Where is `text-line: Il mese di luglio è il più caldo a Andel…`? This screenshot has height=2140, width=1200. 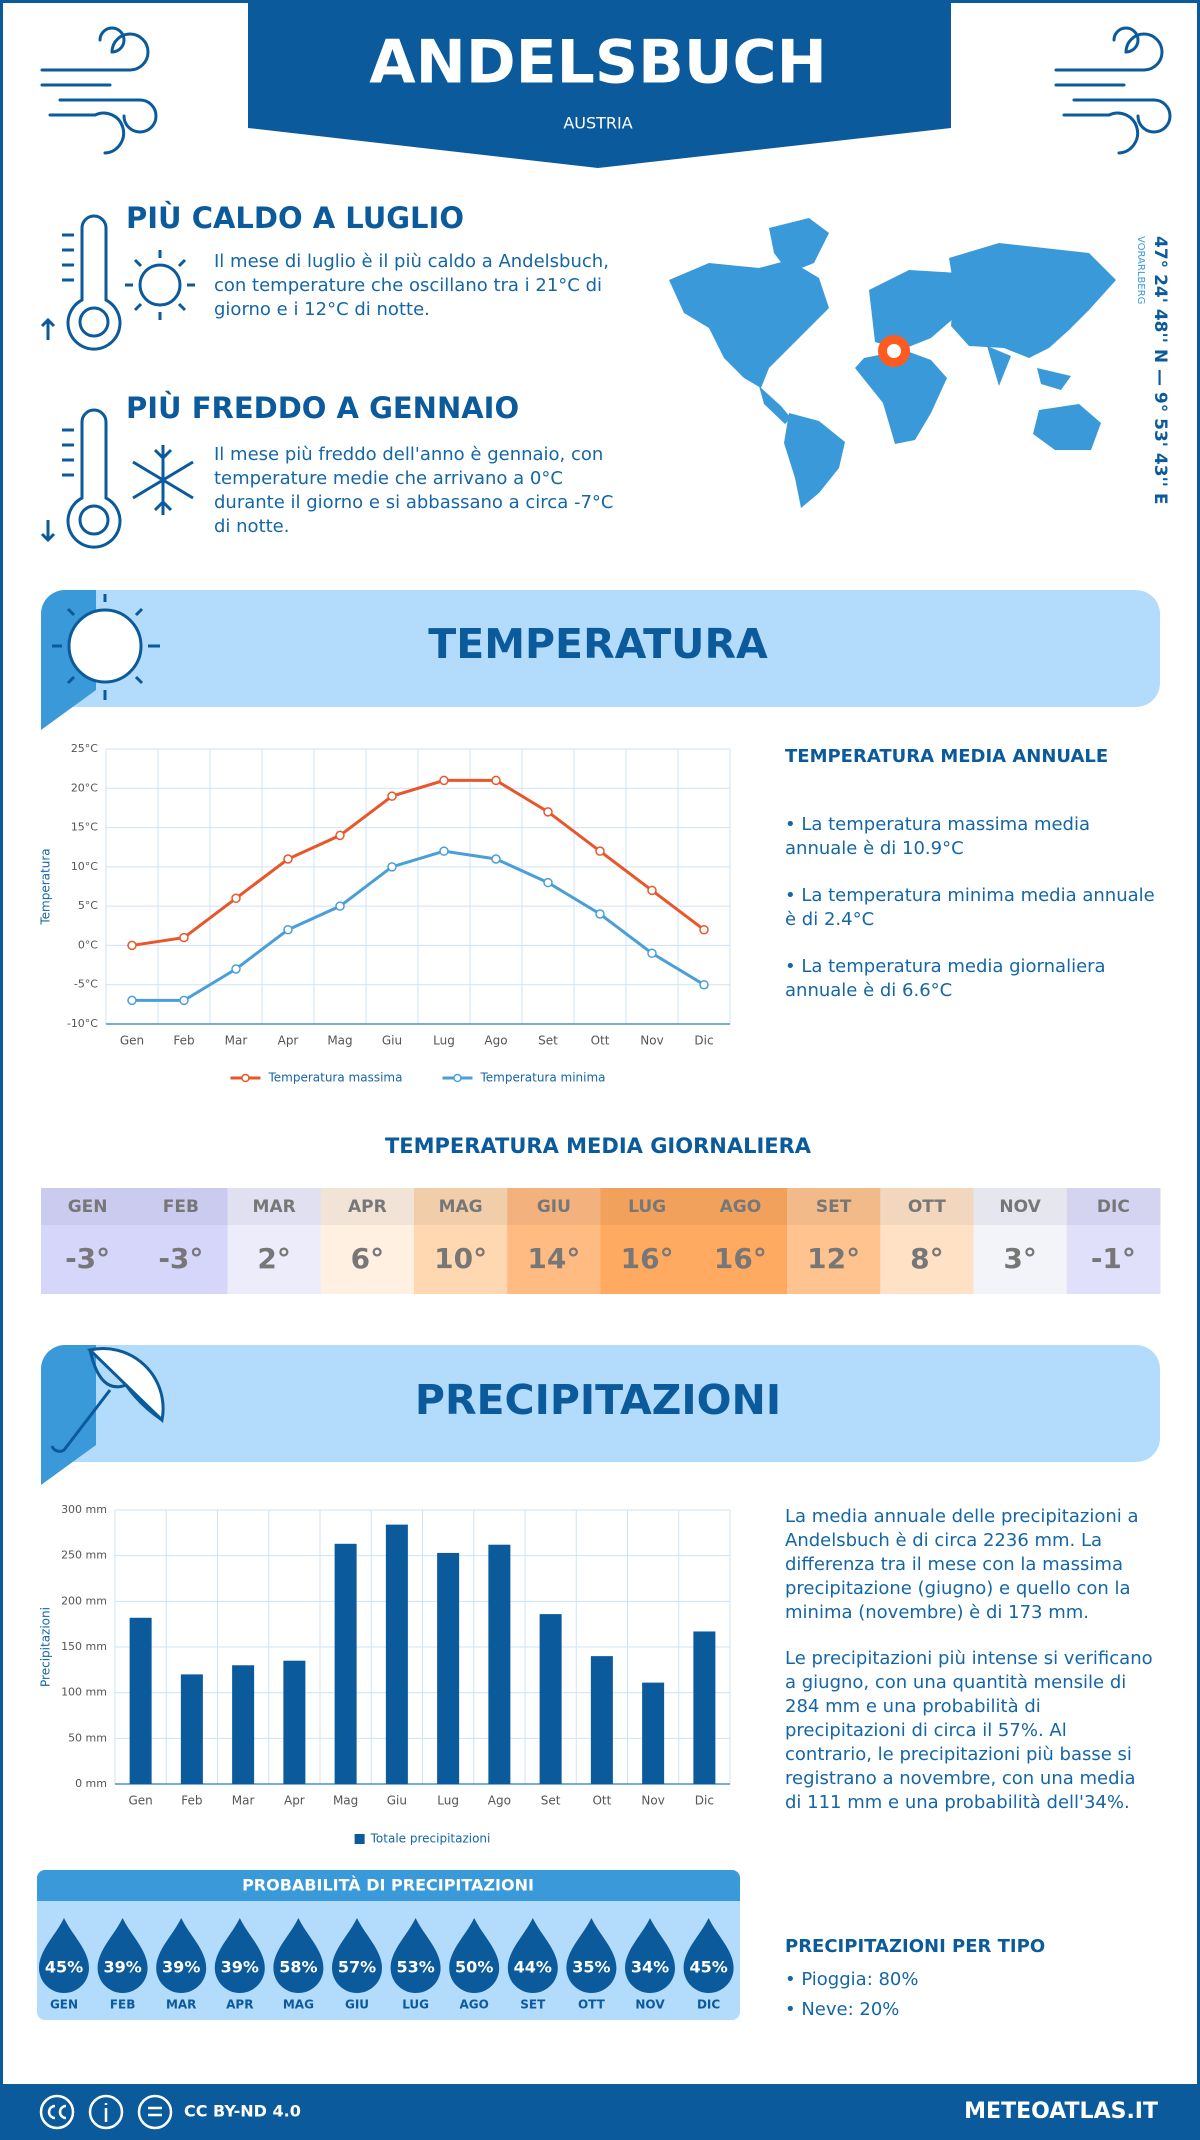
text-line: Il mese di luglio è il più caldo a Andel… is located at coordinates (411, 261).